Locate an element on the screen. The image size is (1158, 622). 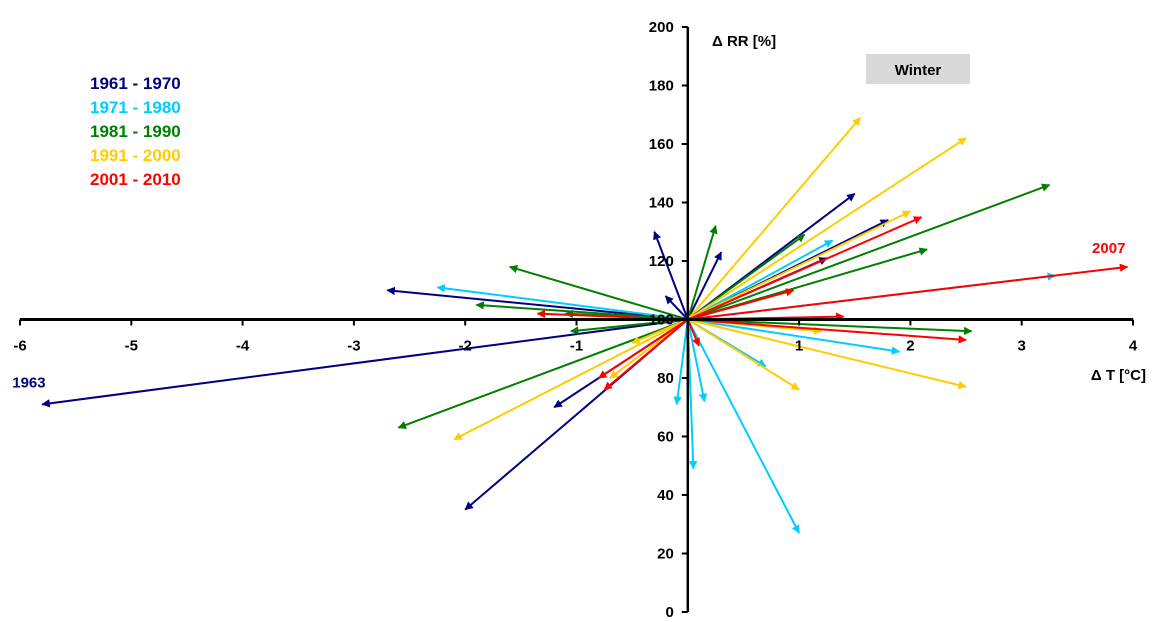
legend-entry: 1971 - 1980 is located at coordinates (135, 107).